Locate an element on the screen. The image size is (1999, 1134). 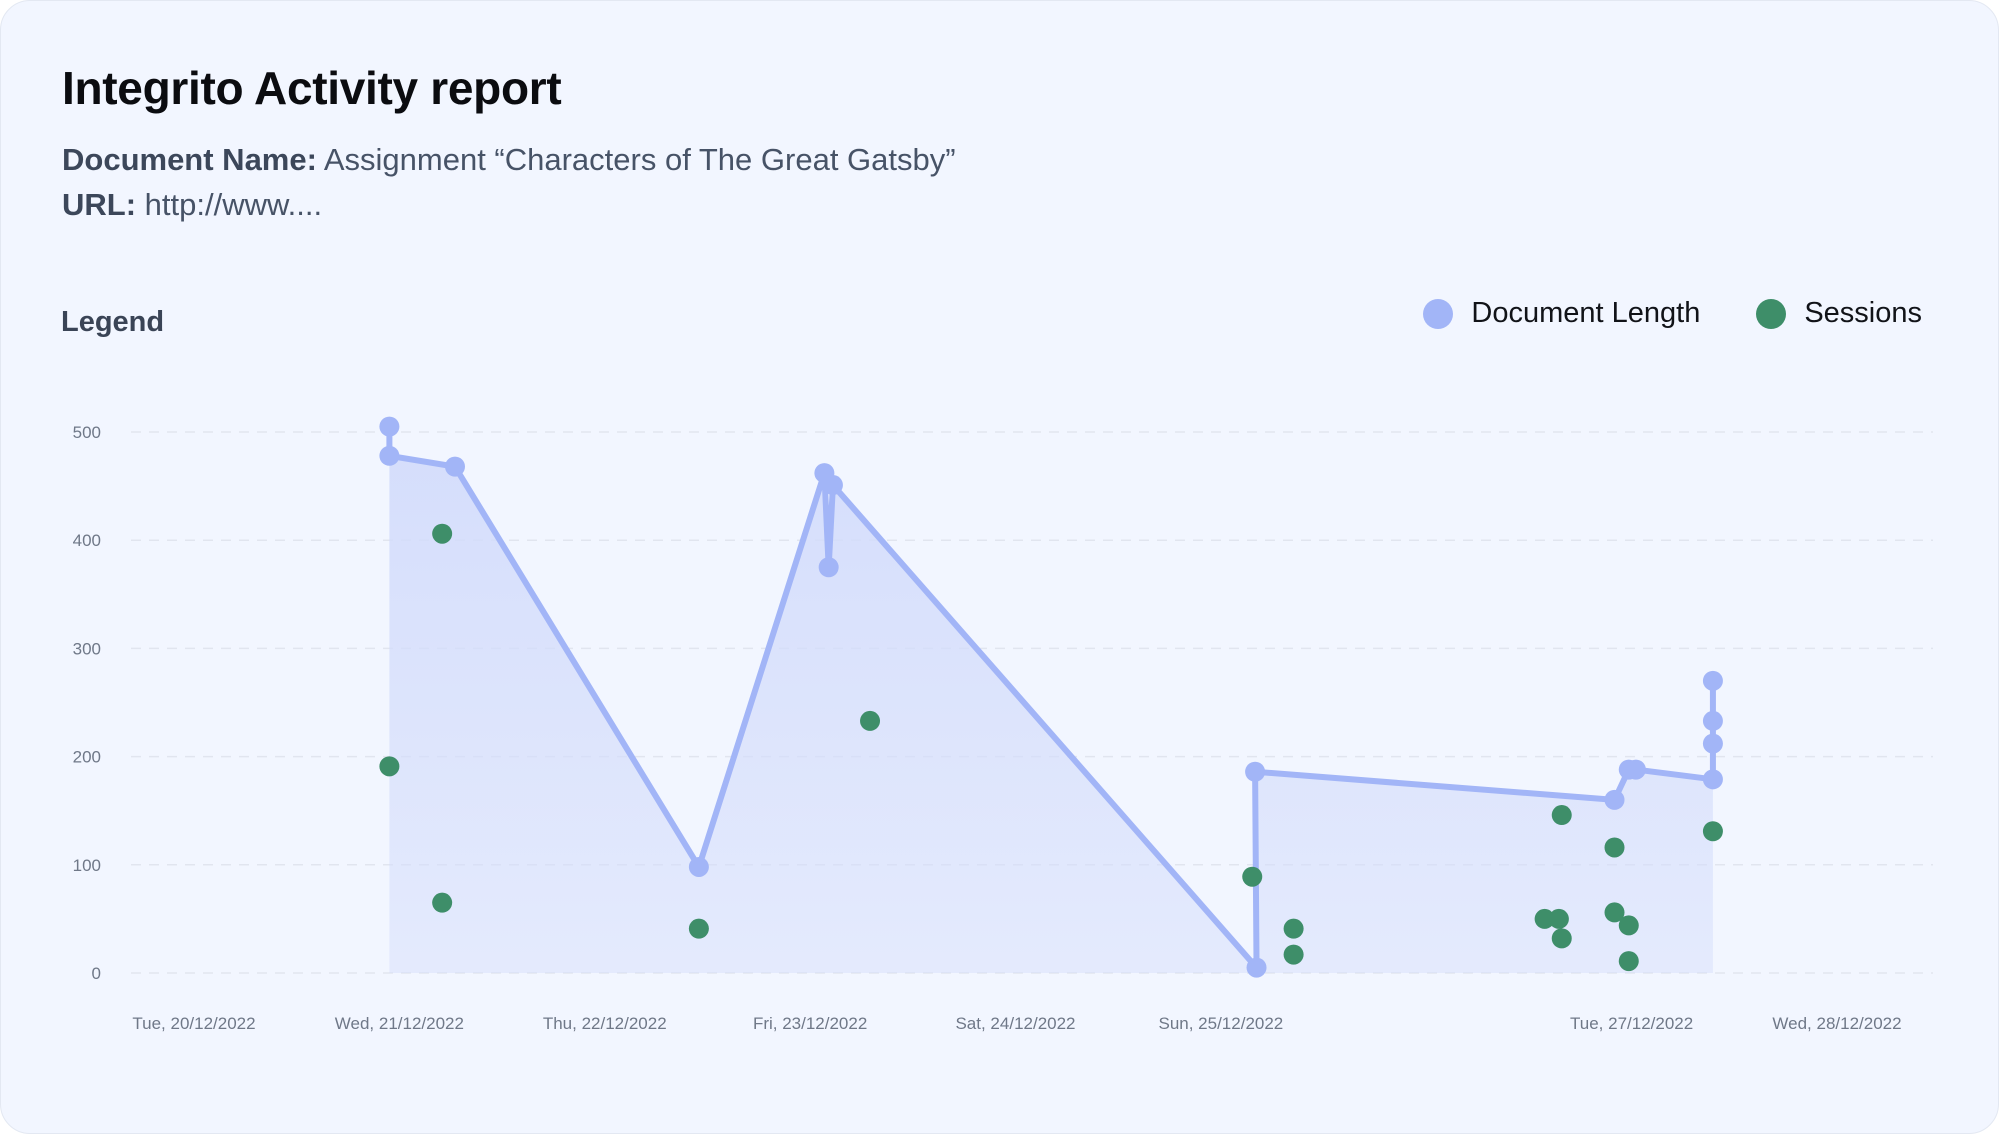
legend-heading: Legend is located at coordinates (113, 322).